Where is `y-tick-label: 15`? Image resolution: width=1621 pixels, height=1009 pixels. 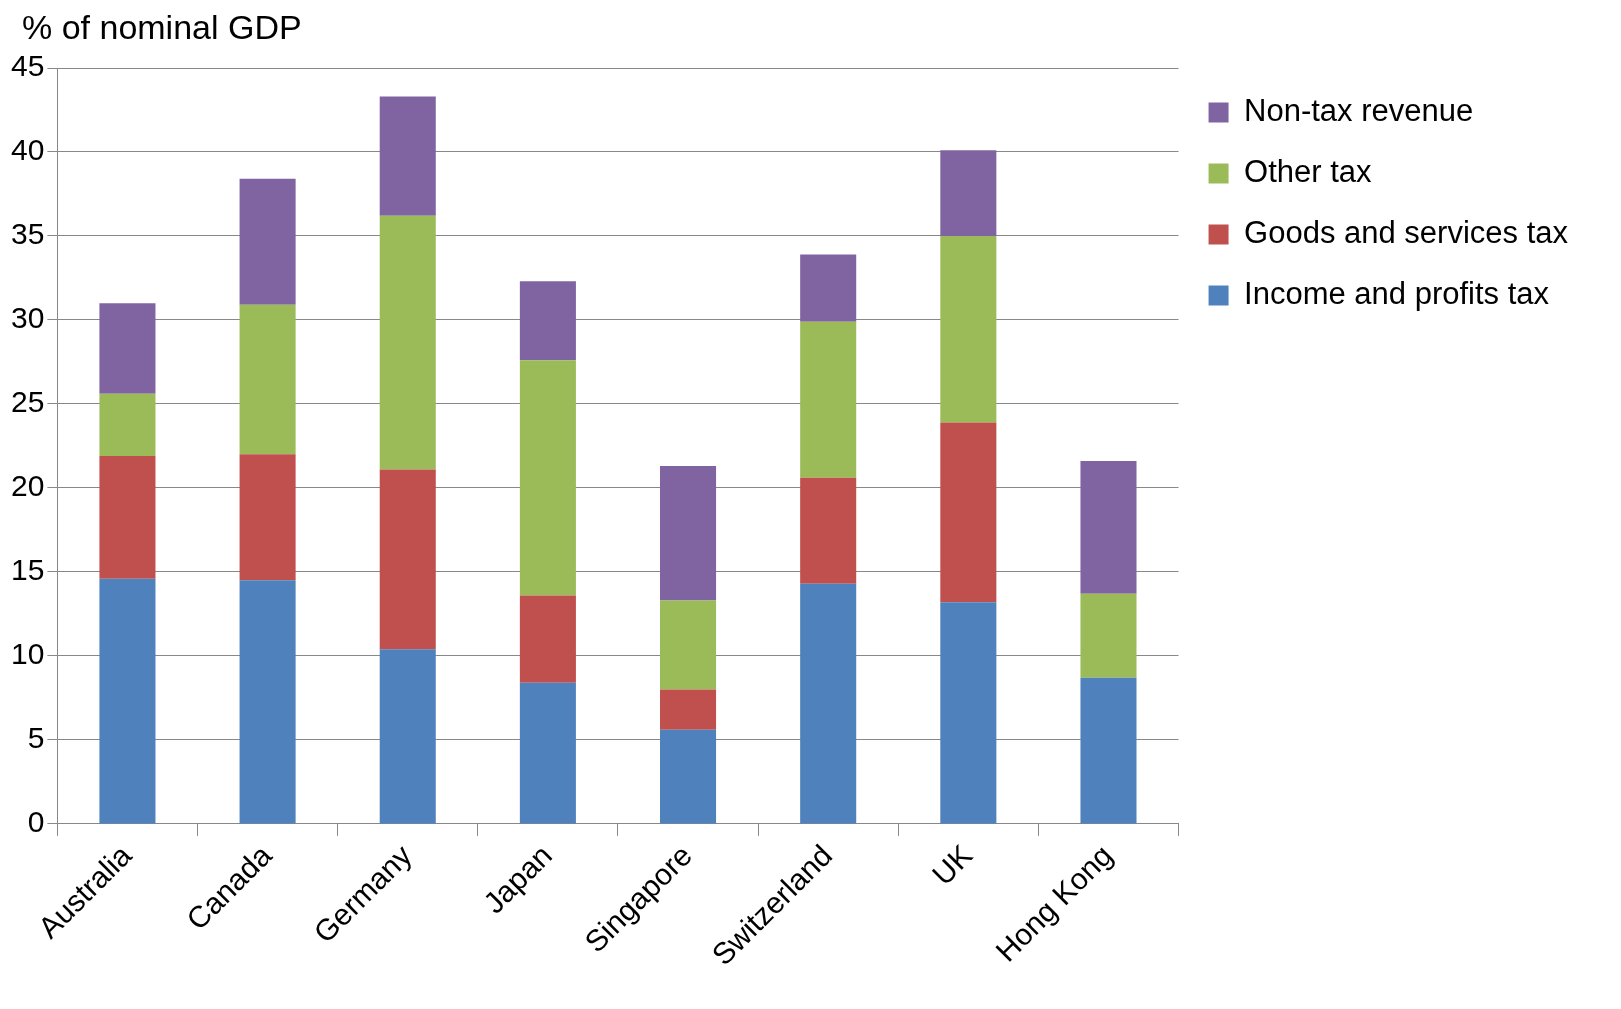
y-tick-label: 15 is located at coordinates (27, 570).